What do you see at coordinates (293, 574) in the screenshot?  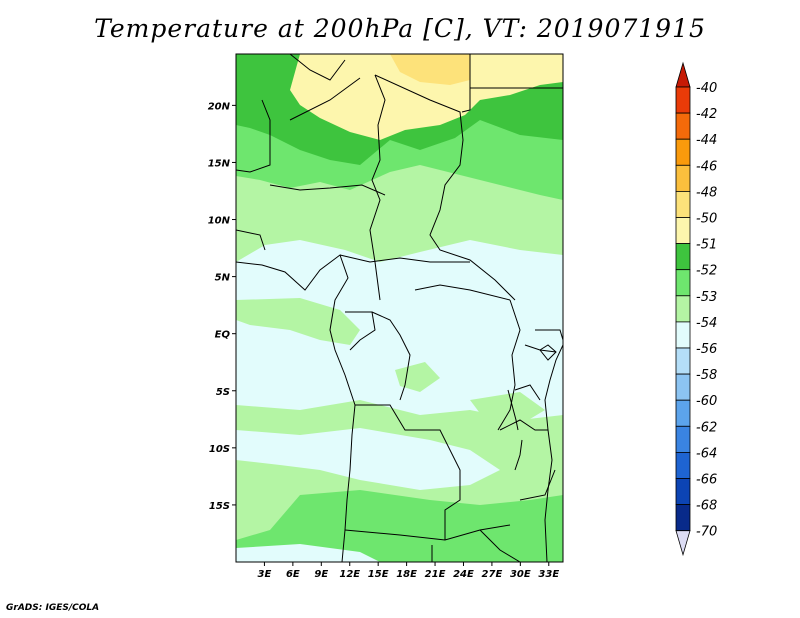 I see `lon-tick-label: 6E` at bounding box center [293, 574].